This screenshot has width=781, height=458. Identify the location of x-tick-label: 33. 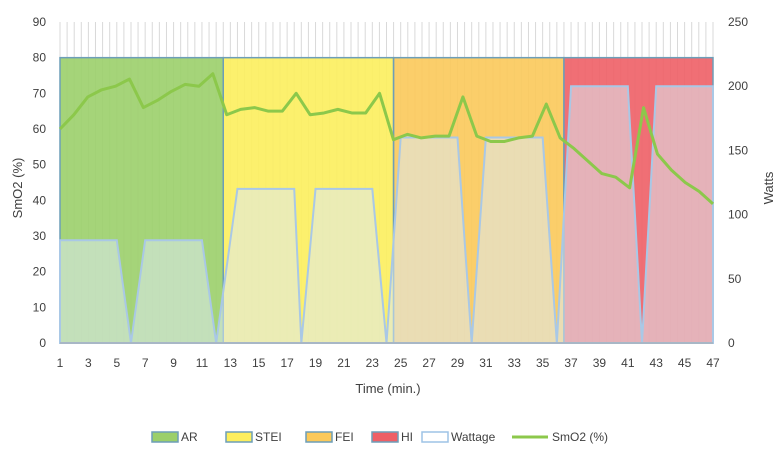
(515, 363).